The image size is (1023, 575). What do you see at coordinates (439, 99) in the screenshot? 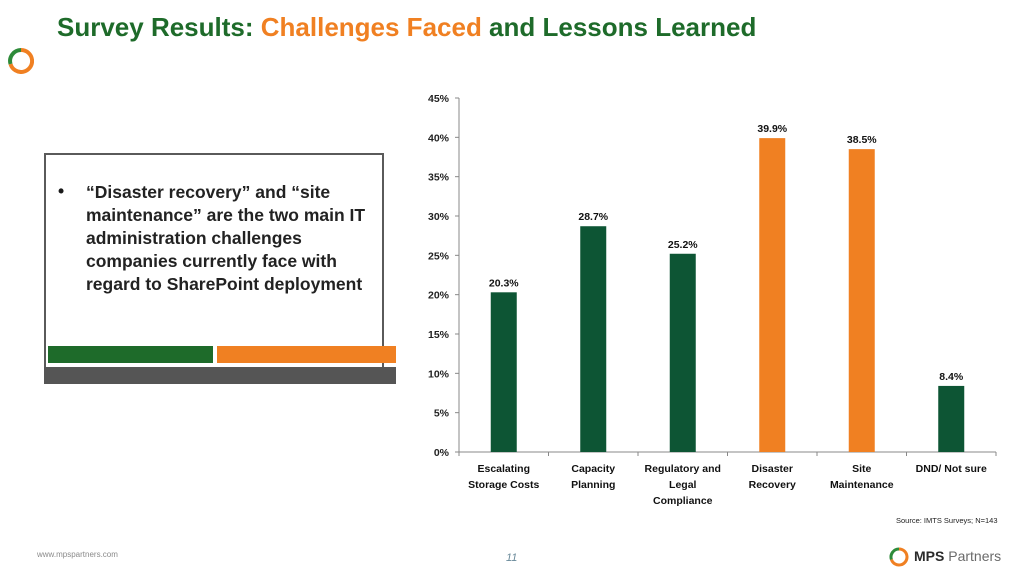
I see `y-tick-label: 45%` at bounding box center [439, 99].